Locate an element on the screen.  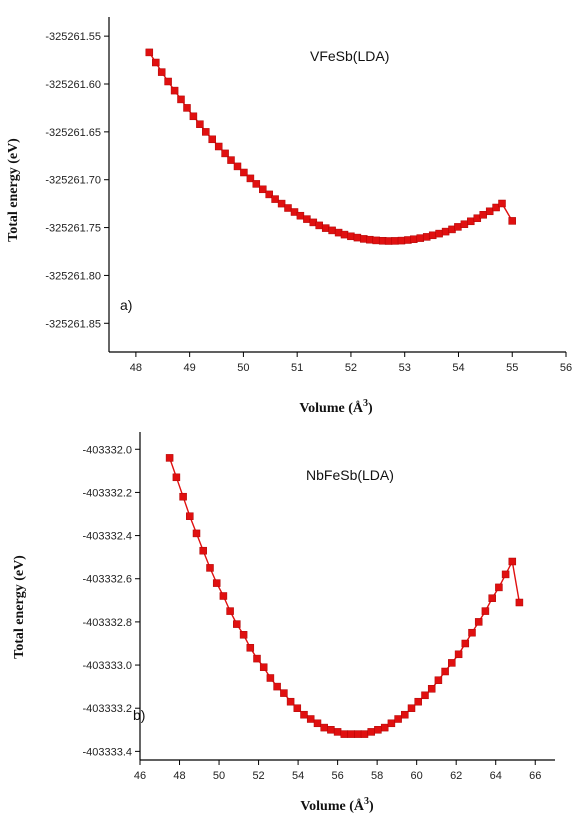
y-tick-label-b: -403333.2 is located at coordinates (107, 709).